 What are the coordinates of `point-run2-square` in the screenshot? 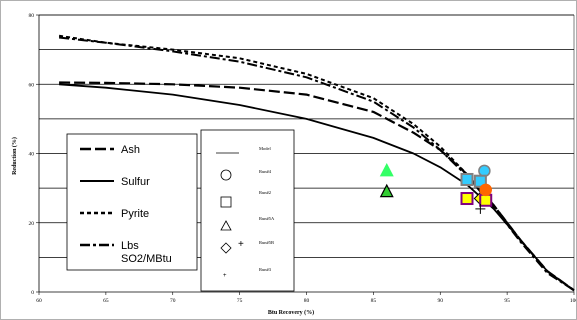 It's located at (467, 179).